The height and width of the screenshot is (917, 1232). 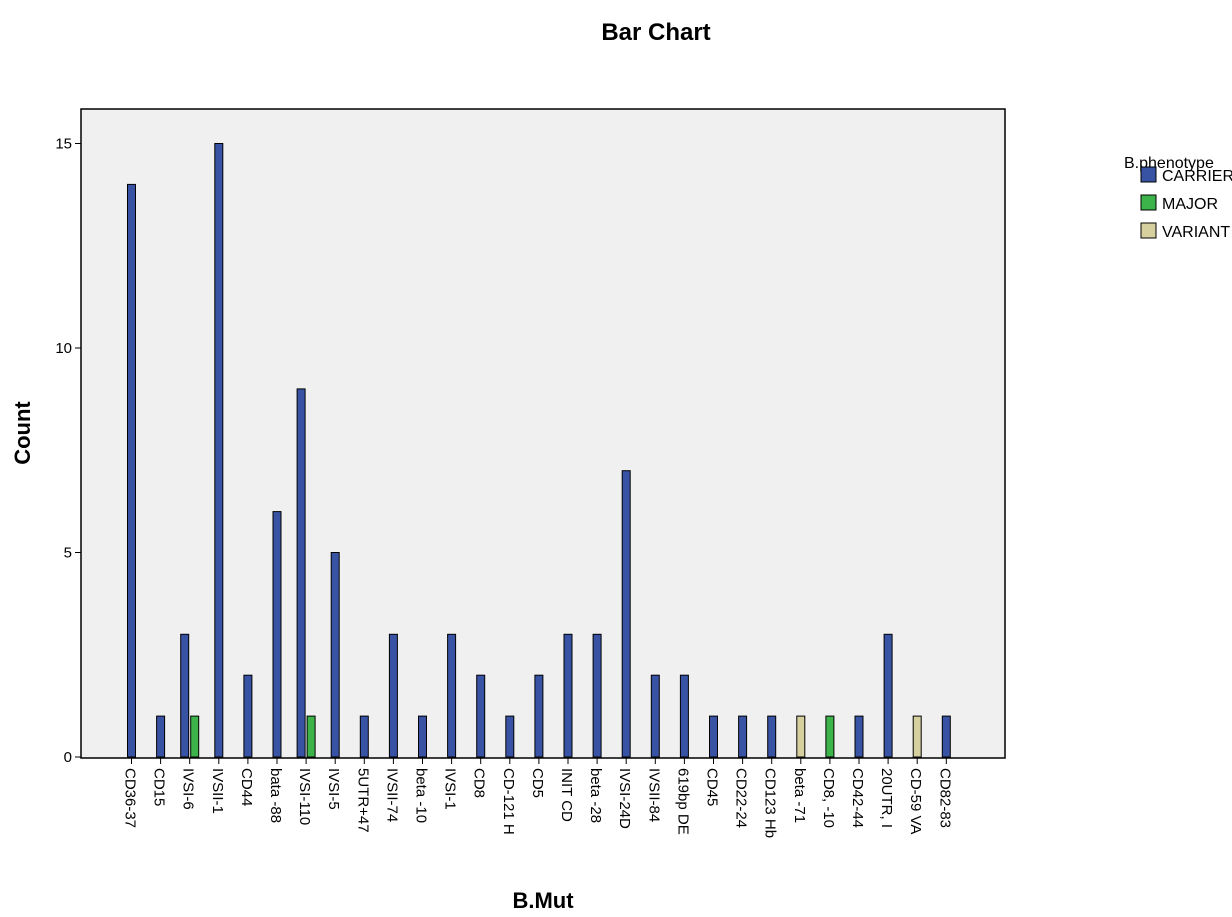 I want to click on x-tick-label: INIT CD, so click(x=566, y=795).